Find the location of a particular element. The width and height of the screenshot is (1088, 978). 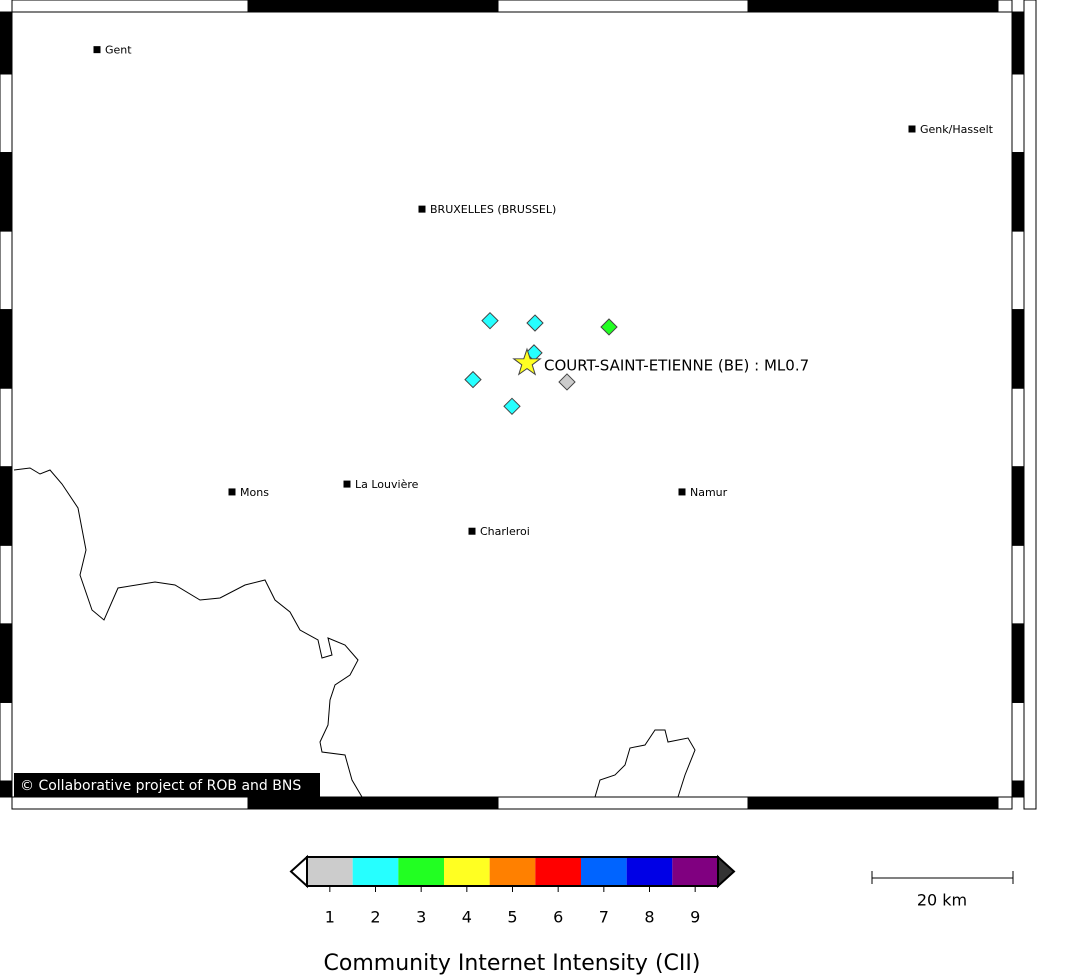

legend-label: 8 is located at coordinates (649, 917).